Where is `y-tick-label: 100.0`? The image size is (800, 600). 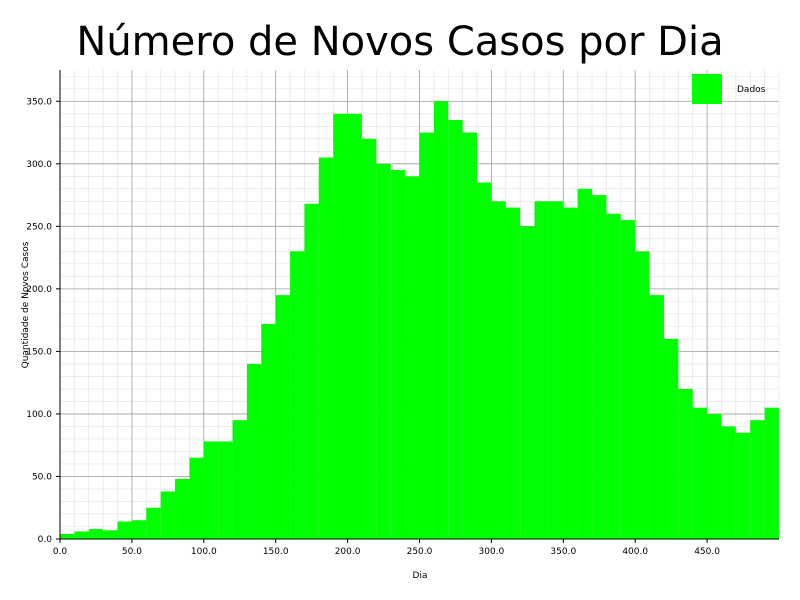
y-tick-label: 100.0 is located at coordinates (39, 415).